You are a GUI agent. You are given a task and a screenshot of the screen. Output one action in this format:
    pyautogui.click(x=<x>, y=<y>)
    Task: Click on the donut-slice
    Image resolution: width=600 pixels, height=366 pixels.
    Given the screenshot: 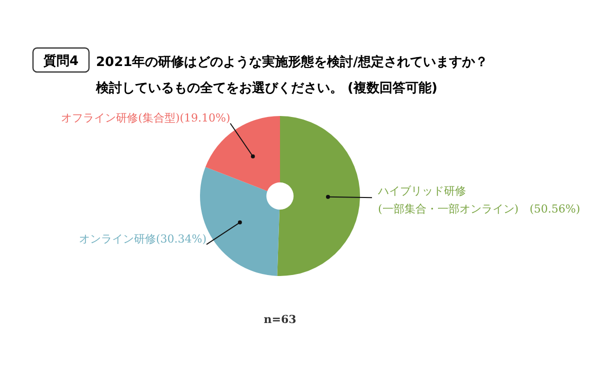 What is the action you would take?
    pyautogui.click(x=318, y=196)
    